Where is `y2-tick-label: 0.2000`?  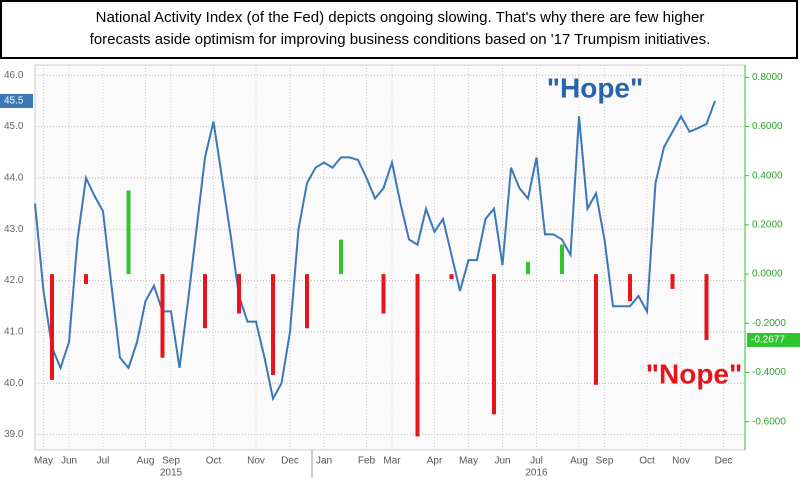
y2-tick-label: 0.2000 is located at coordinates (767, 225).